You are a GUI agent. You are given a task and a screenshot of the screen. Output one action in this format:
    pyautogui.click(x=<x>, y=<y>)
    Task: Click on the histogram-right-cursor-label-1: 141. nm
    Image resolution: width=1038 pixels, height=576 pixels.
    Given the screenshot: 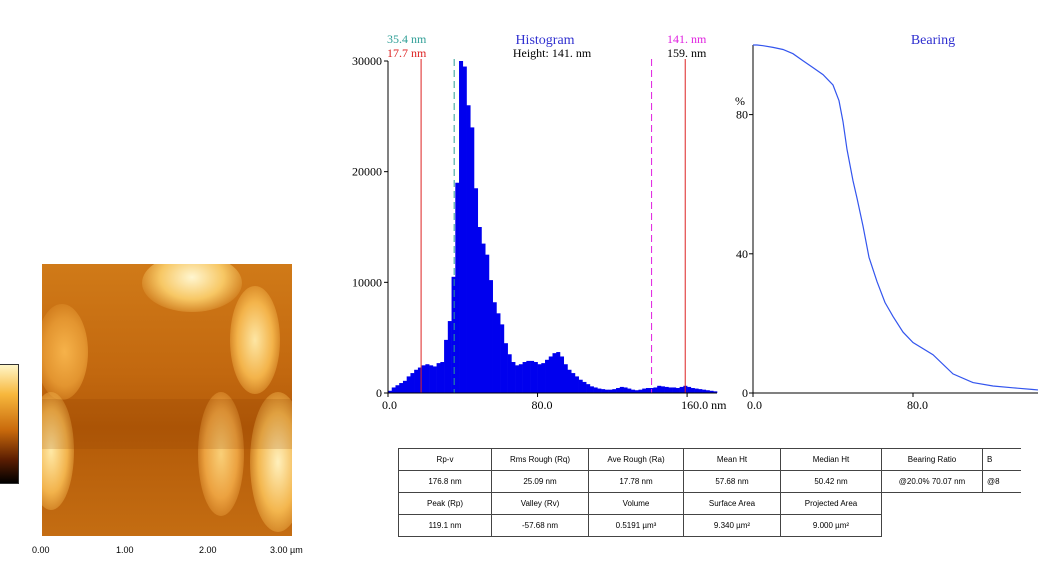 What is the action you would take?
    pyautogui.click(x=687, y=39)
    